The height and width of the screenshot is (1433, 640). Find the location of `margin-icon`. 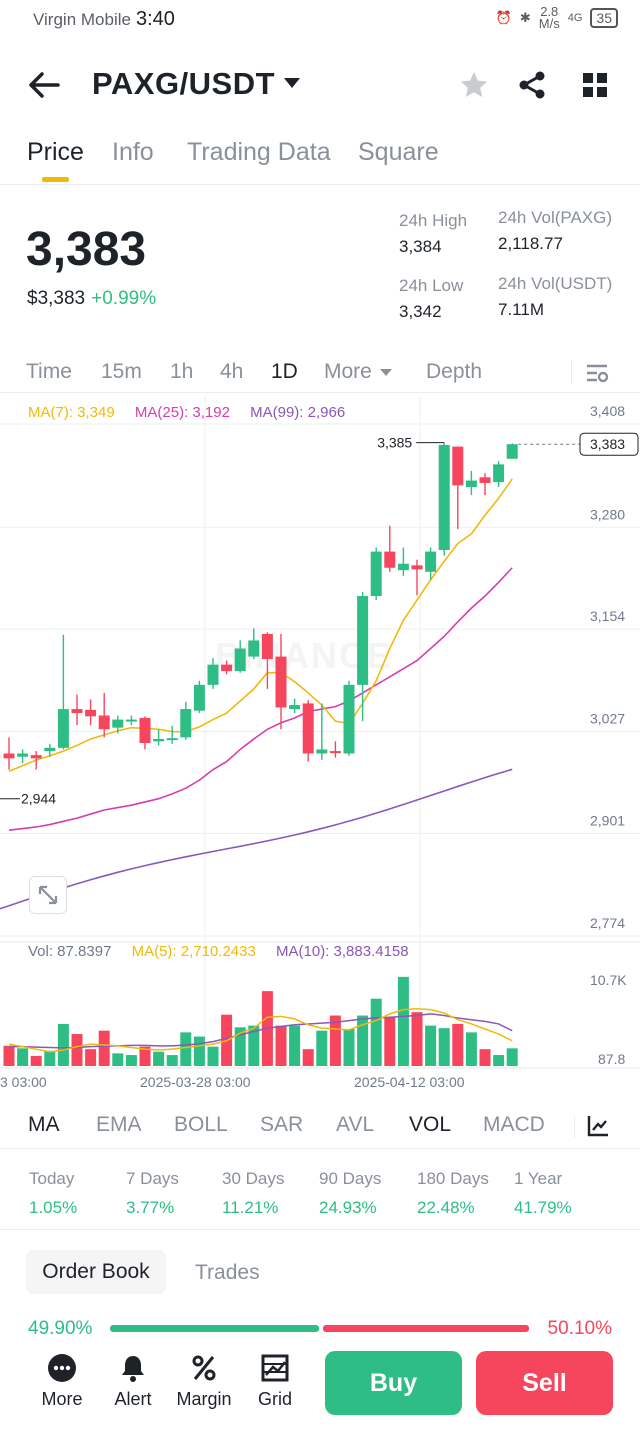

margin-icon is located at coordinates (204, 1368).